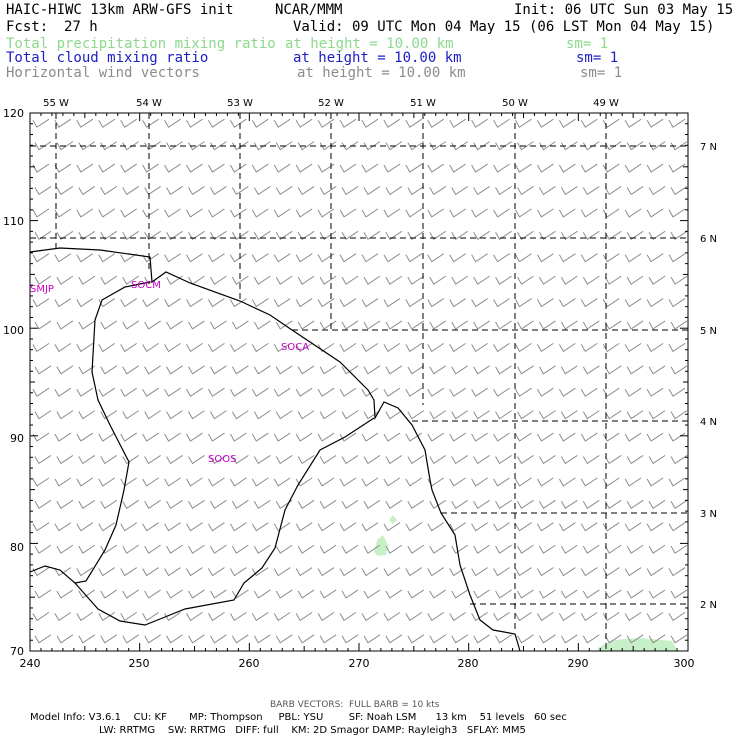 This screenshot has height=740, width=740. What do you see at coordinates (708, 605) in the screenshot?
I see `latitude-label: 2 N` at bounding box center [708, 605].